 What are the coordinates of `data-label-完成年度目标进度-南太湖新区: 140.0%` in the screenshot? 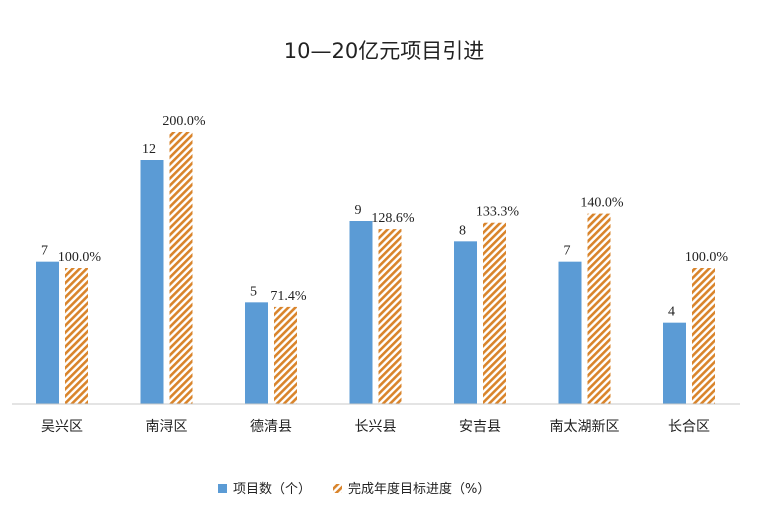 It's located at (602, 203).